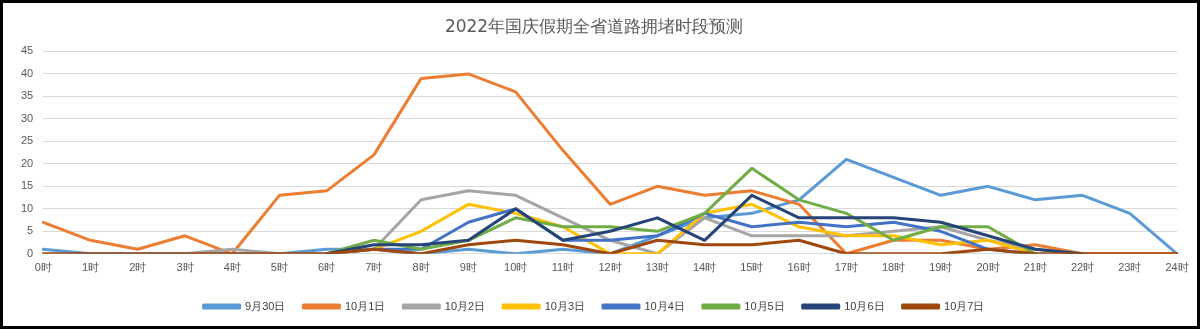 Image resolution: width=1200 pixels, height=329 pixels. What do you see at coordinates (30, 230) in the screenshot?
I see `y-tick-label: 5` at bounding box center [30, 230].